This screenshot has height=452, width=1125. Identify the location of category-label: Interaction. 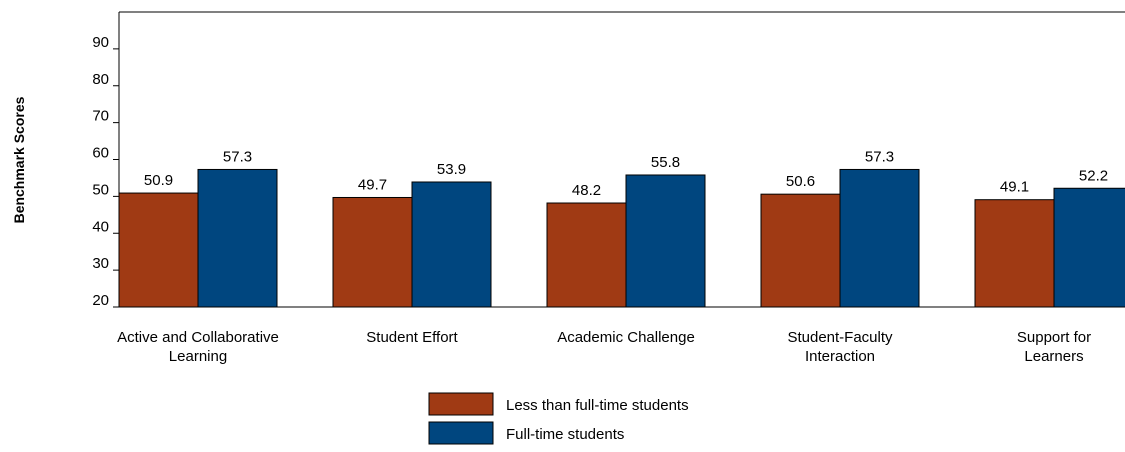
(840, 356).